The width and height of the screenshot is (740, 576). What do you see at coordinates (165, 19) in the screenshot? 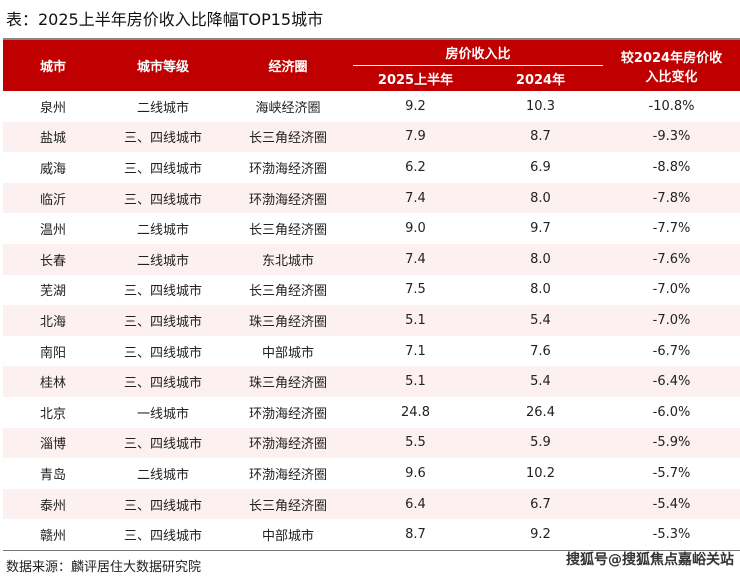
I see `table-title: 表：2025上半年房价收入比降幅TOP15城市` at bounding box center [165, 19].